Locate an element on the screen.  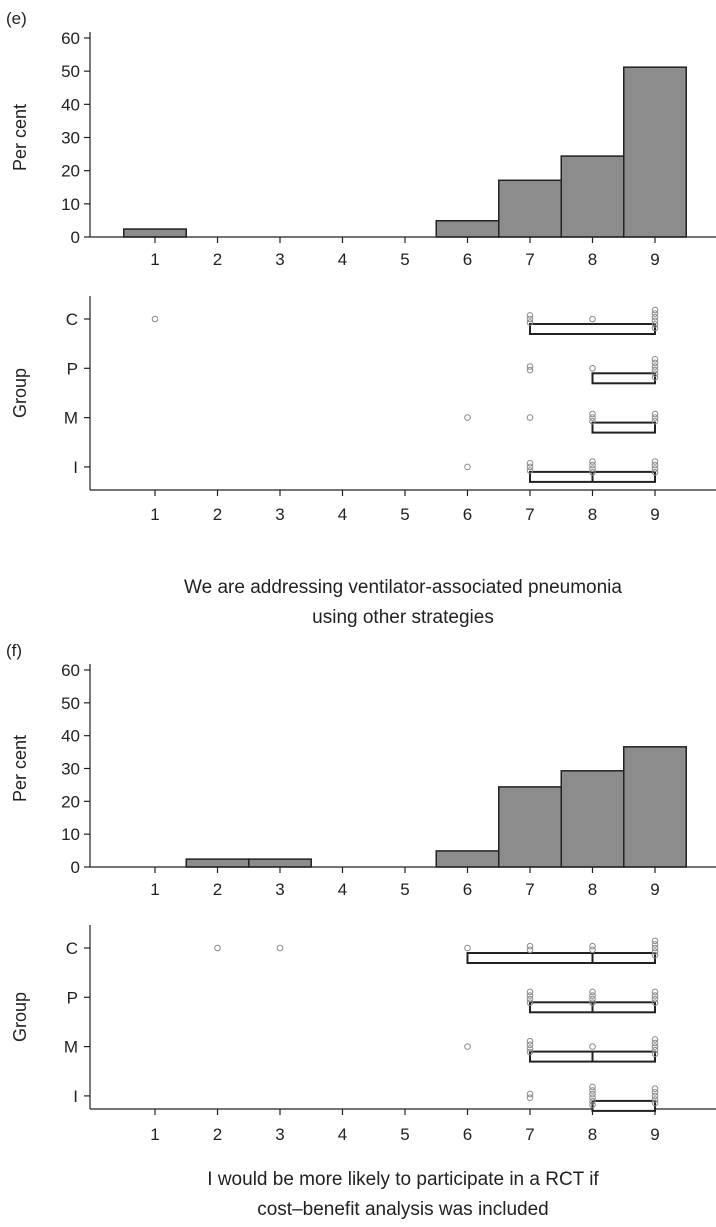
box-M is located at coordinates (624, 428).